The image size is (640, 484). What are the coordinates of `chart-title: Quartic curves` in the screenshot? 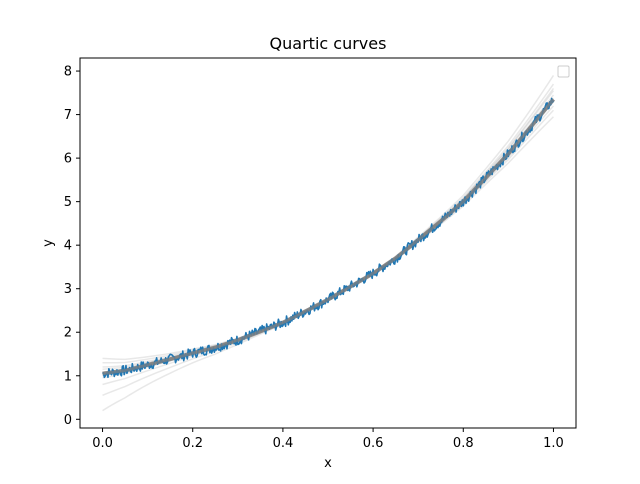 It's located at (328, 43).